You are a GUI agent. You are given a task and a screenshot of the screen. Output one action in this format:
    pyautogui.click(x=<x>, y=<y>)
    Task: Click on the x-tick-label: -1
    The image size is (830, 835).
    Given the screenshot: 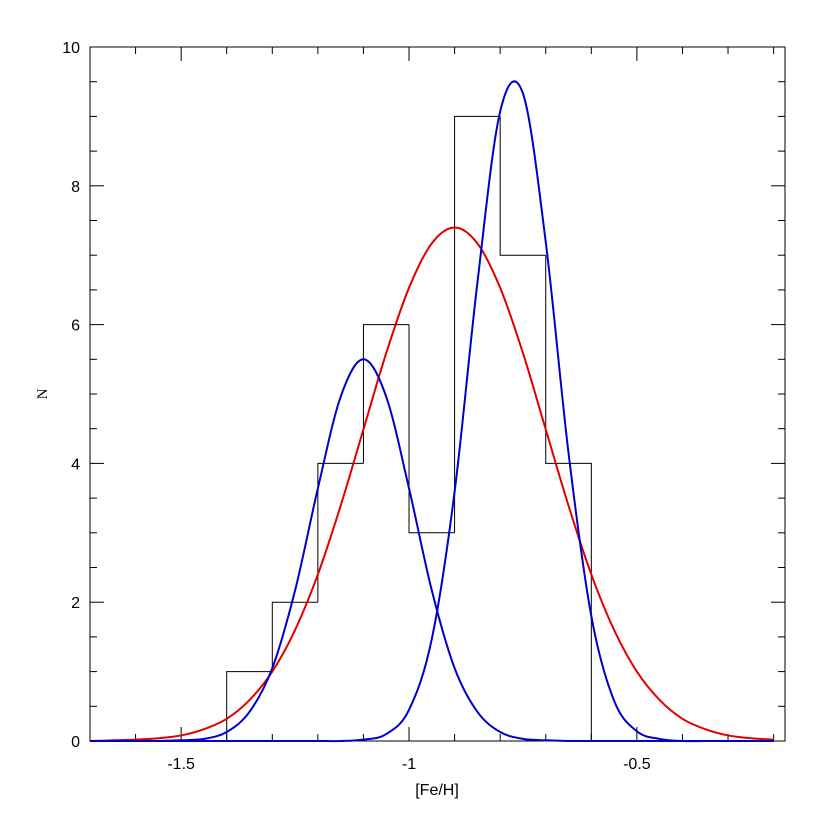 What is the action you would take?
    pyautogui.click(x=409, y=764)
    